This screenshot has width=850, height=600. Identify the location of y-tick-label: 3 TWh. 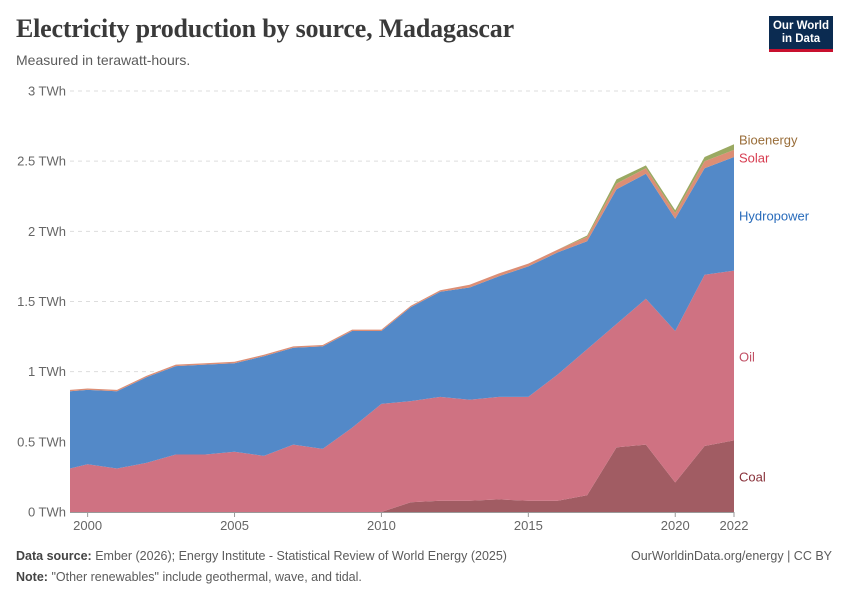
(47, 91).